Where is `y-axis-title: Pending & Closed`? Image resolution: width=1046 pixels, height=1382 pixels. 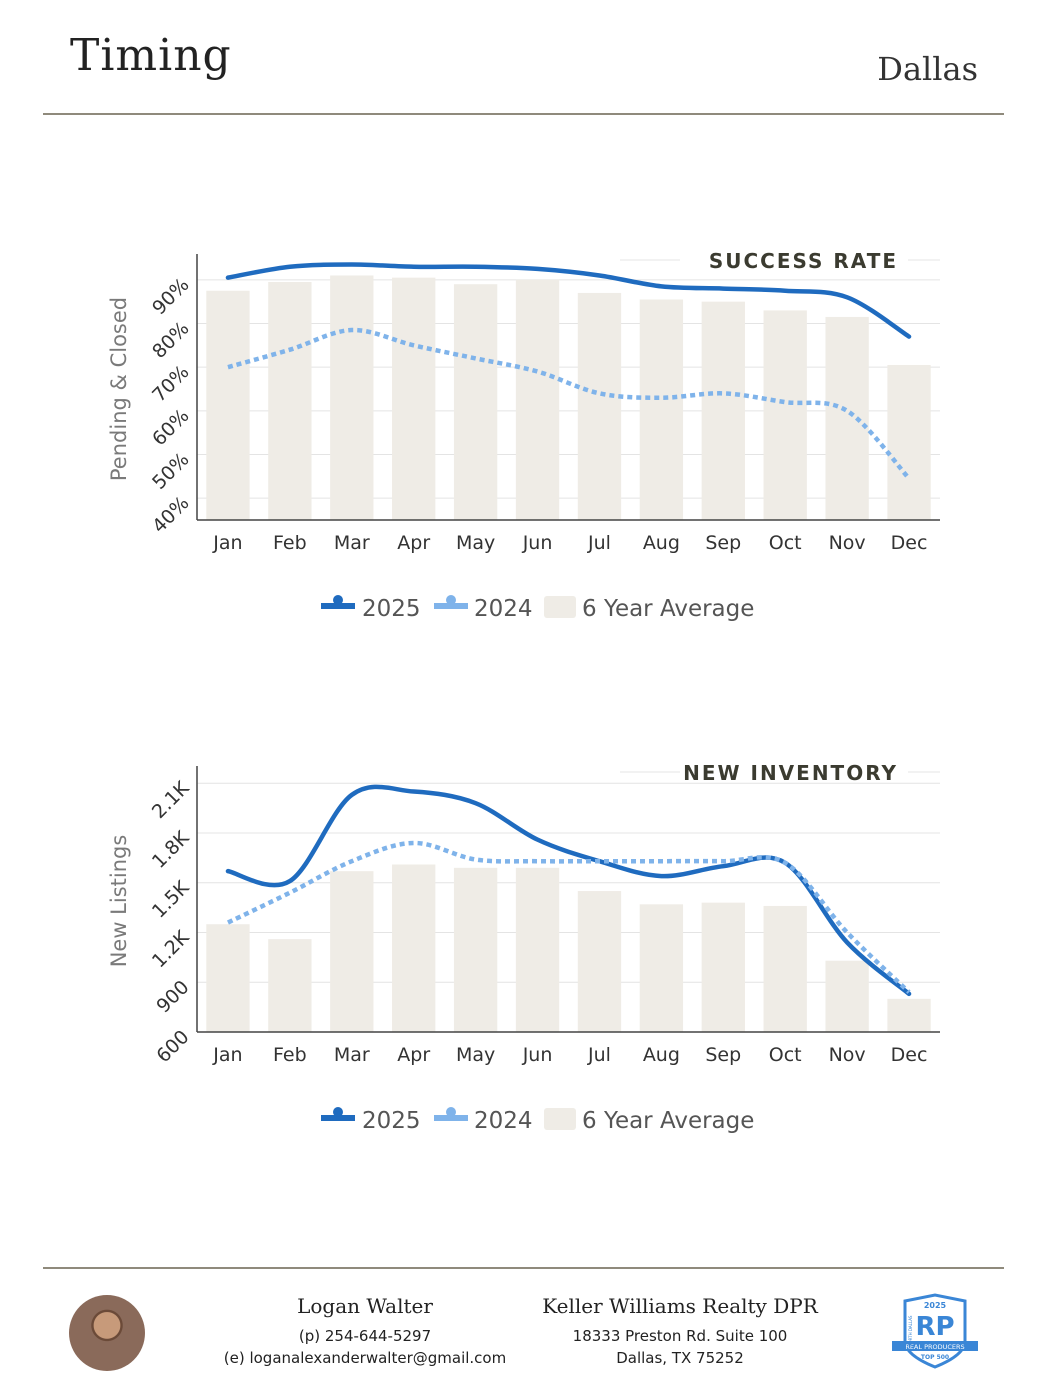
y-axis-title: Pending & Closed is located at coordinates (119, 389).